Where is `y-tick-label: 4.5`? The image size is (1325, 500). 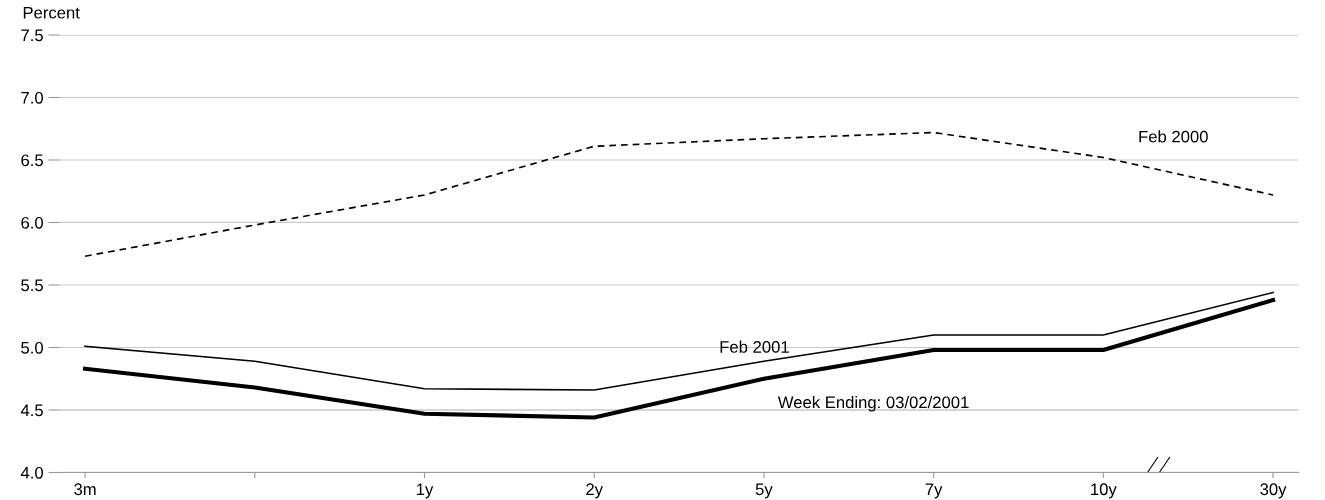
y-tick-label: 4.5 is located at coordinates (31, 410).